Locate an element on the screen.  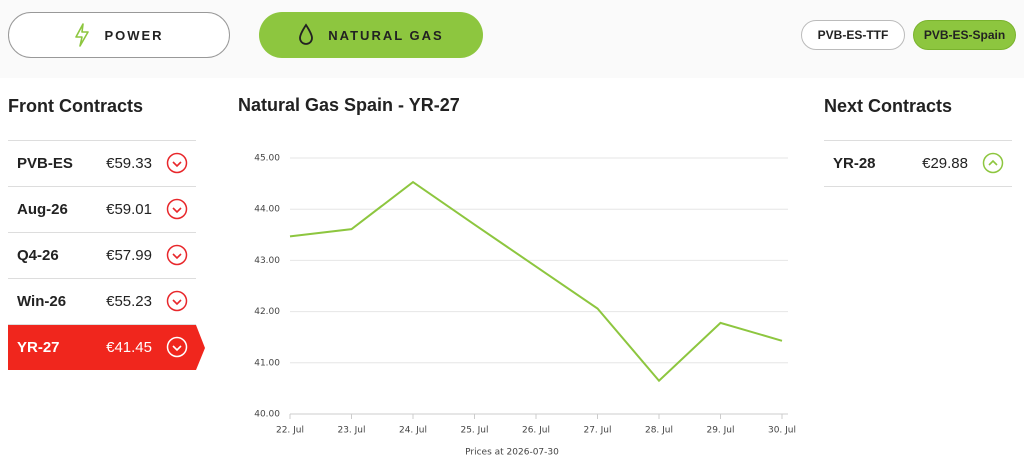
x-tick-label: 29. Jul is located at coordinates (720, 431).